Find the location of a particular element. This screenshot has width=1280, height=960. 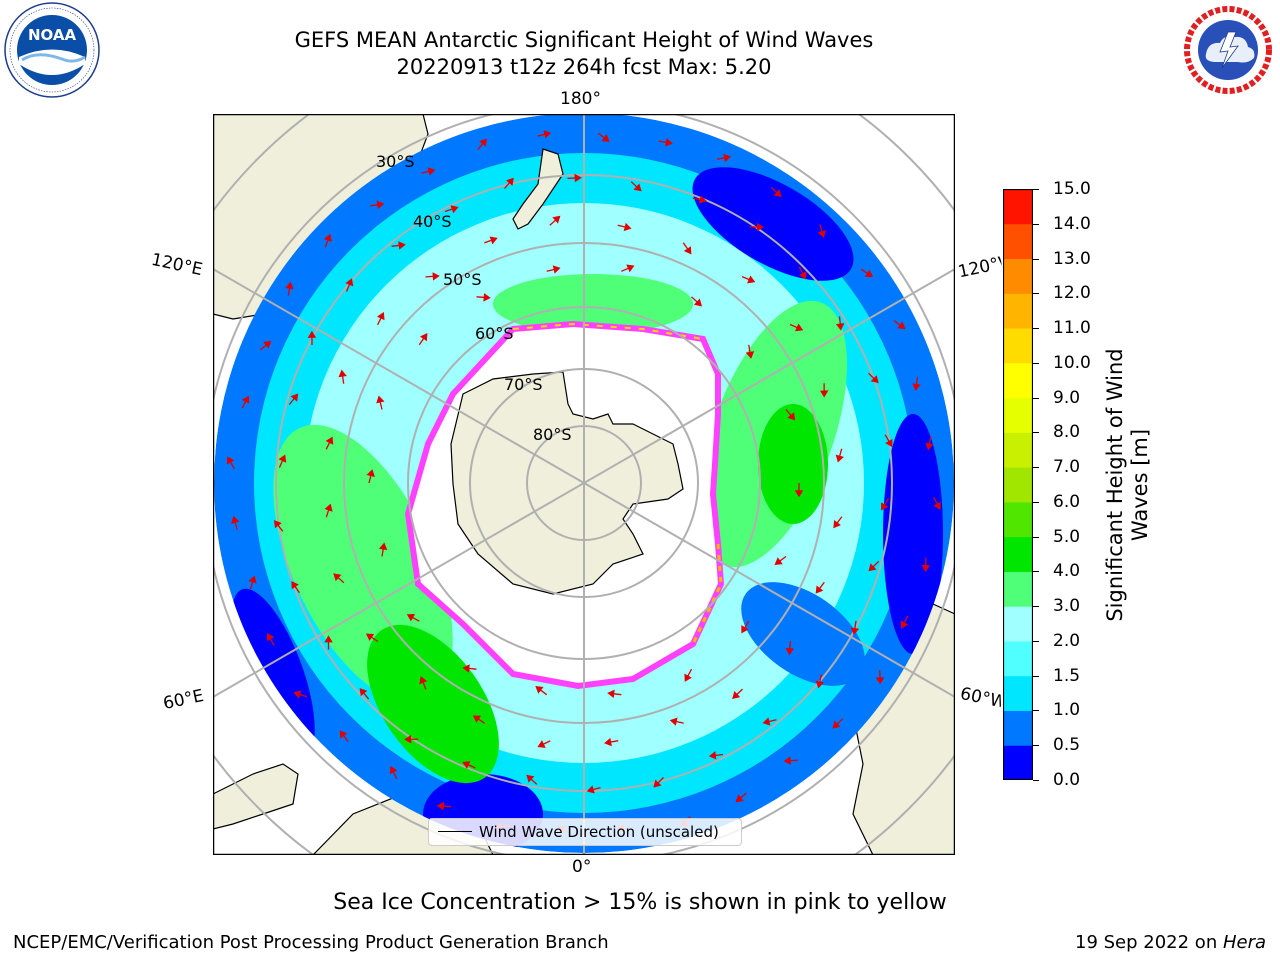

colorbar is located at coordinates (1018, 484).